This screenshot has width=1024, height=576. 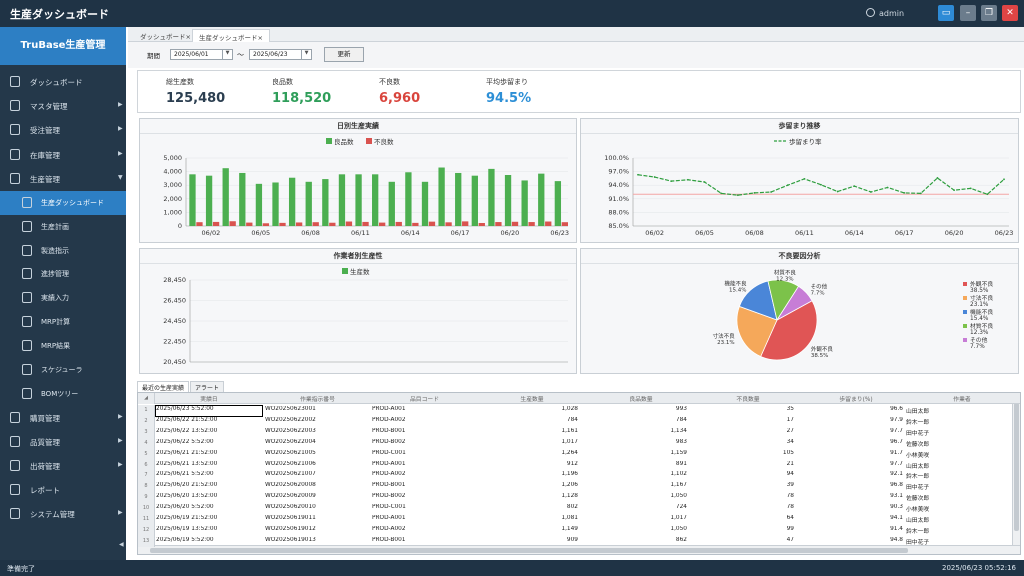 What do you see at coordinates (896, 452) in the screenshot?
I see `table-cell: 91.7` at bounding box center [896, 452].